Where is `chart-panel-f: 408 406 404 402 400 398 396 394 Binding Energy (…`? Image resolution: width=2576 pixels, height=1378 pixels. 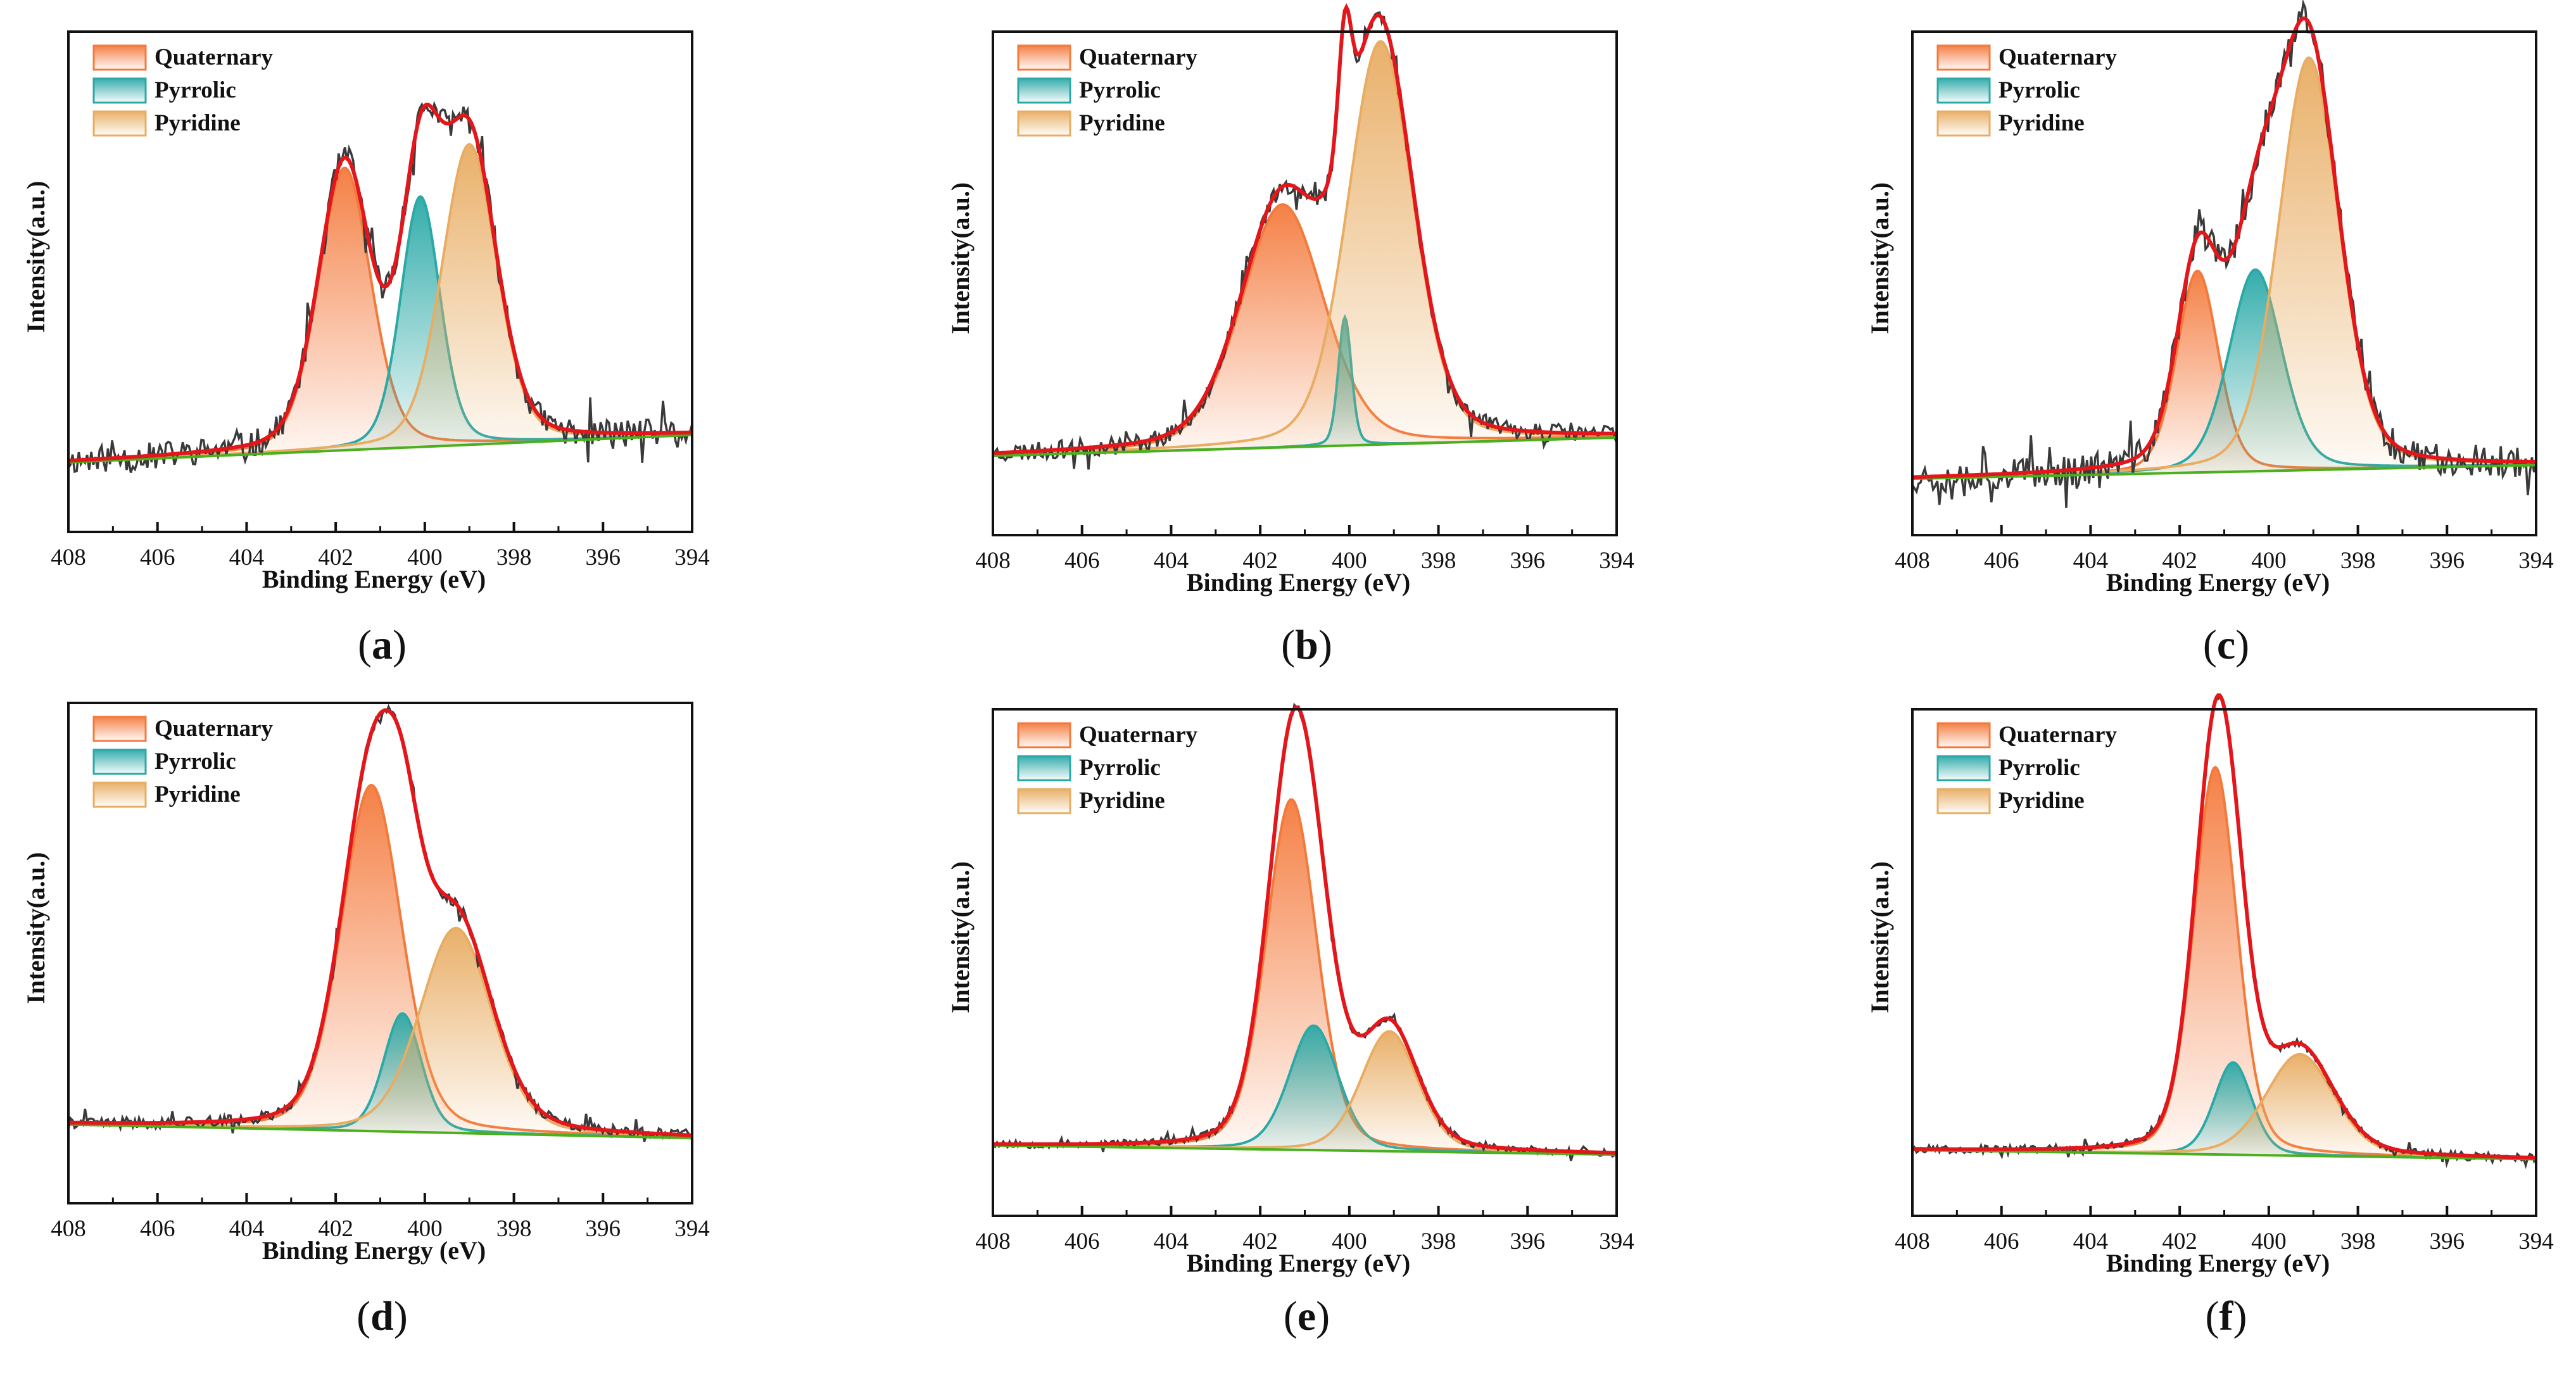 chart-panel-f: 408 406 404 402 400 398 396 394 Binding Energy (… is located at coordinates (2210, 1016).